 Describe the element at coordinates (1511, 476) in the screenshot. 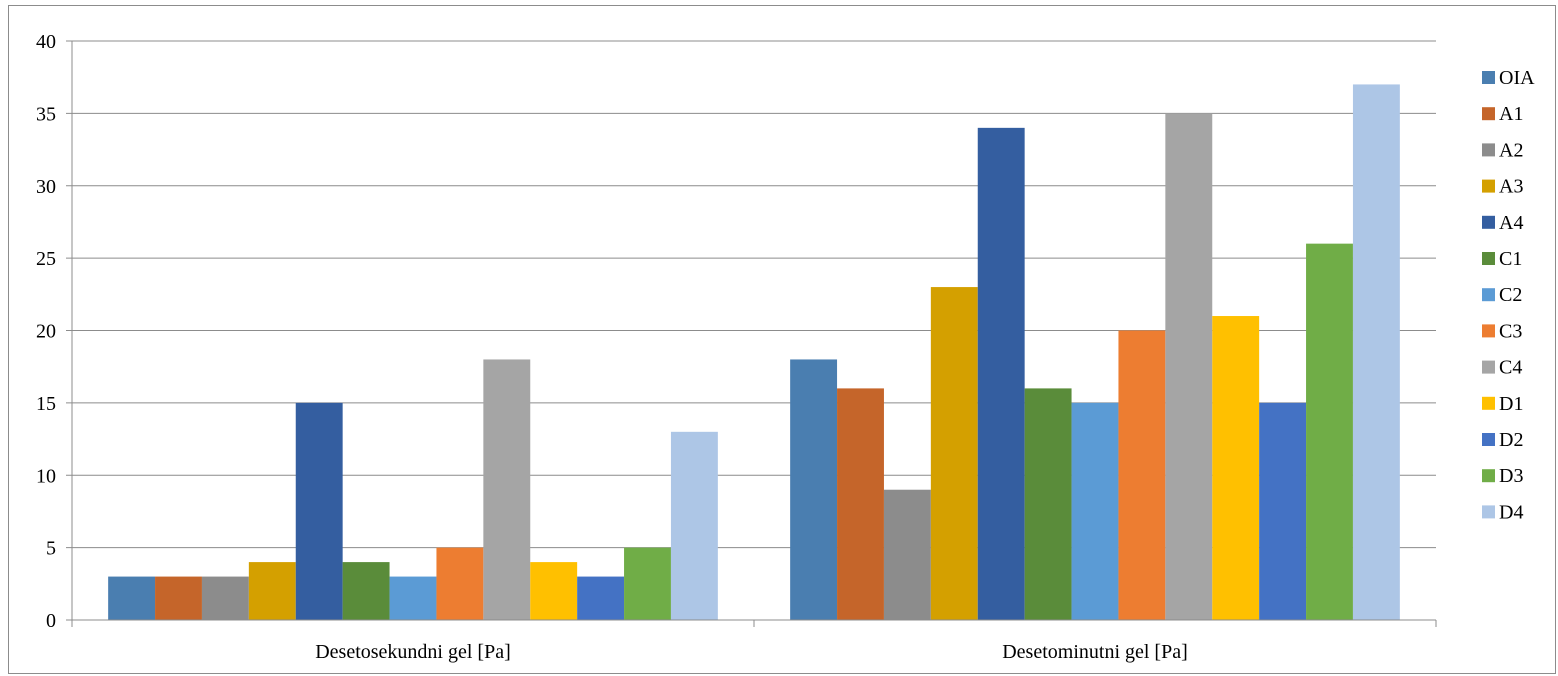

I see `legend-label: D3` at that location.